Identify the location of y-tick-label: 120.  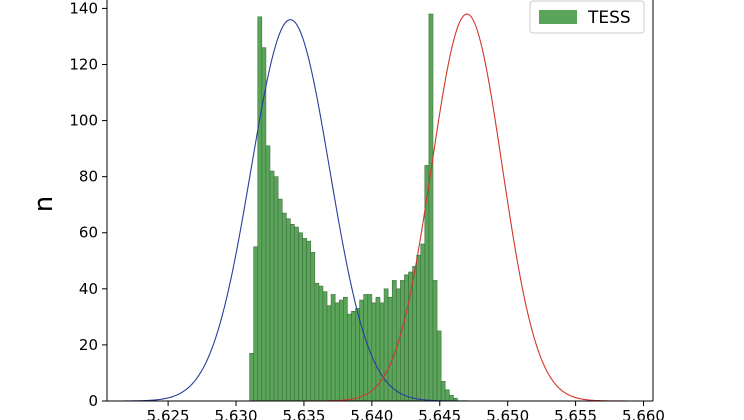
(83, 64).